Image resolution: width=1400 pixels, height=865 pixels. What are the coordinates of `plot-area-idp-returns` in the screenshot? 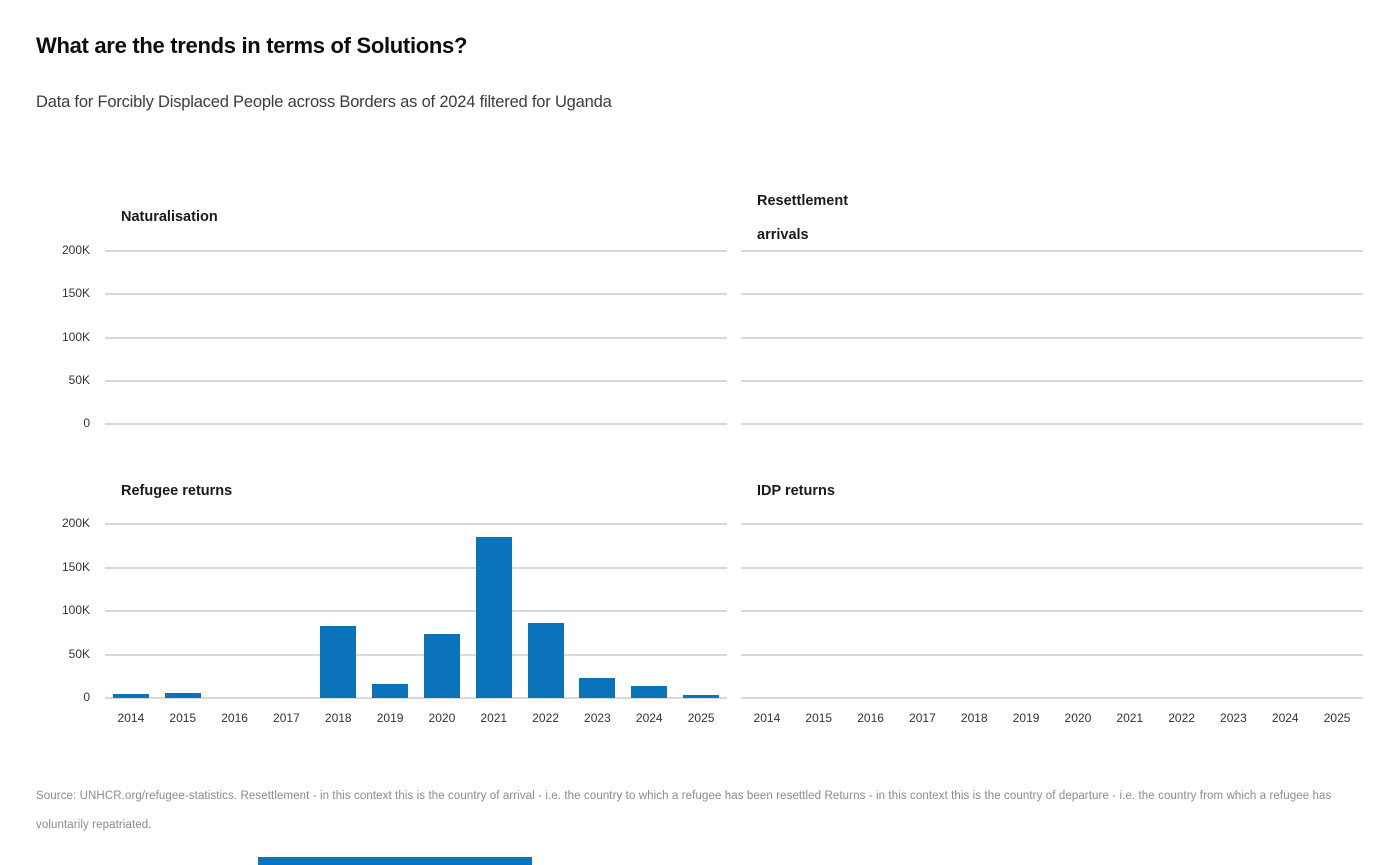 It's located at (1052, 611).